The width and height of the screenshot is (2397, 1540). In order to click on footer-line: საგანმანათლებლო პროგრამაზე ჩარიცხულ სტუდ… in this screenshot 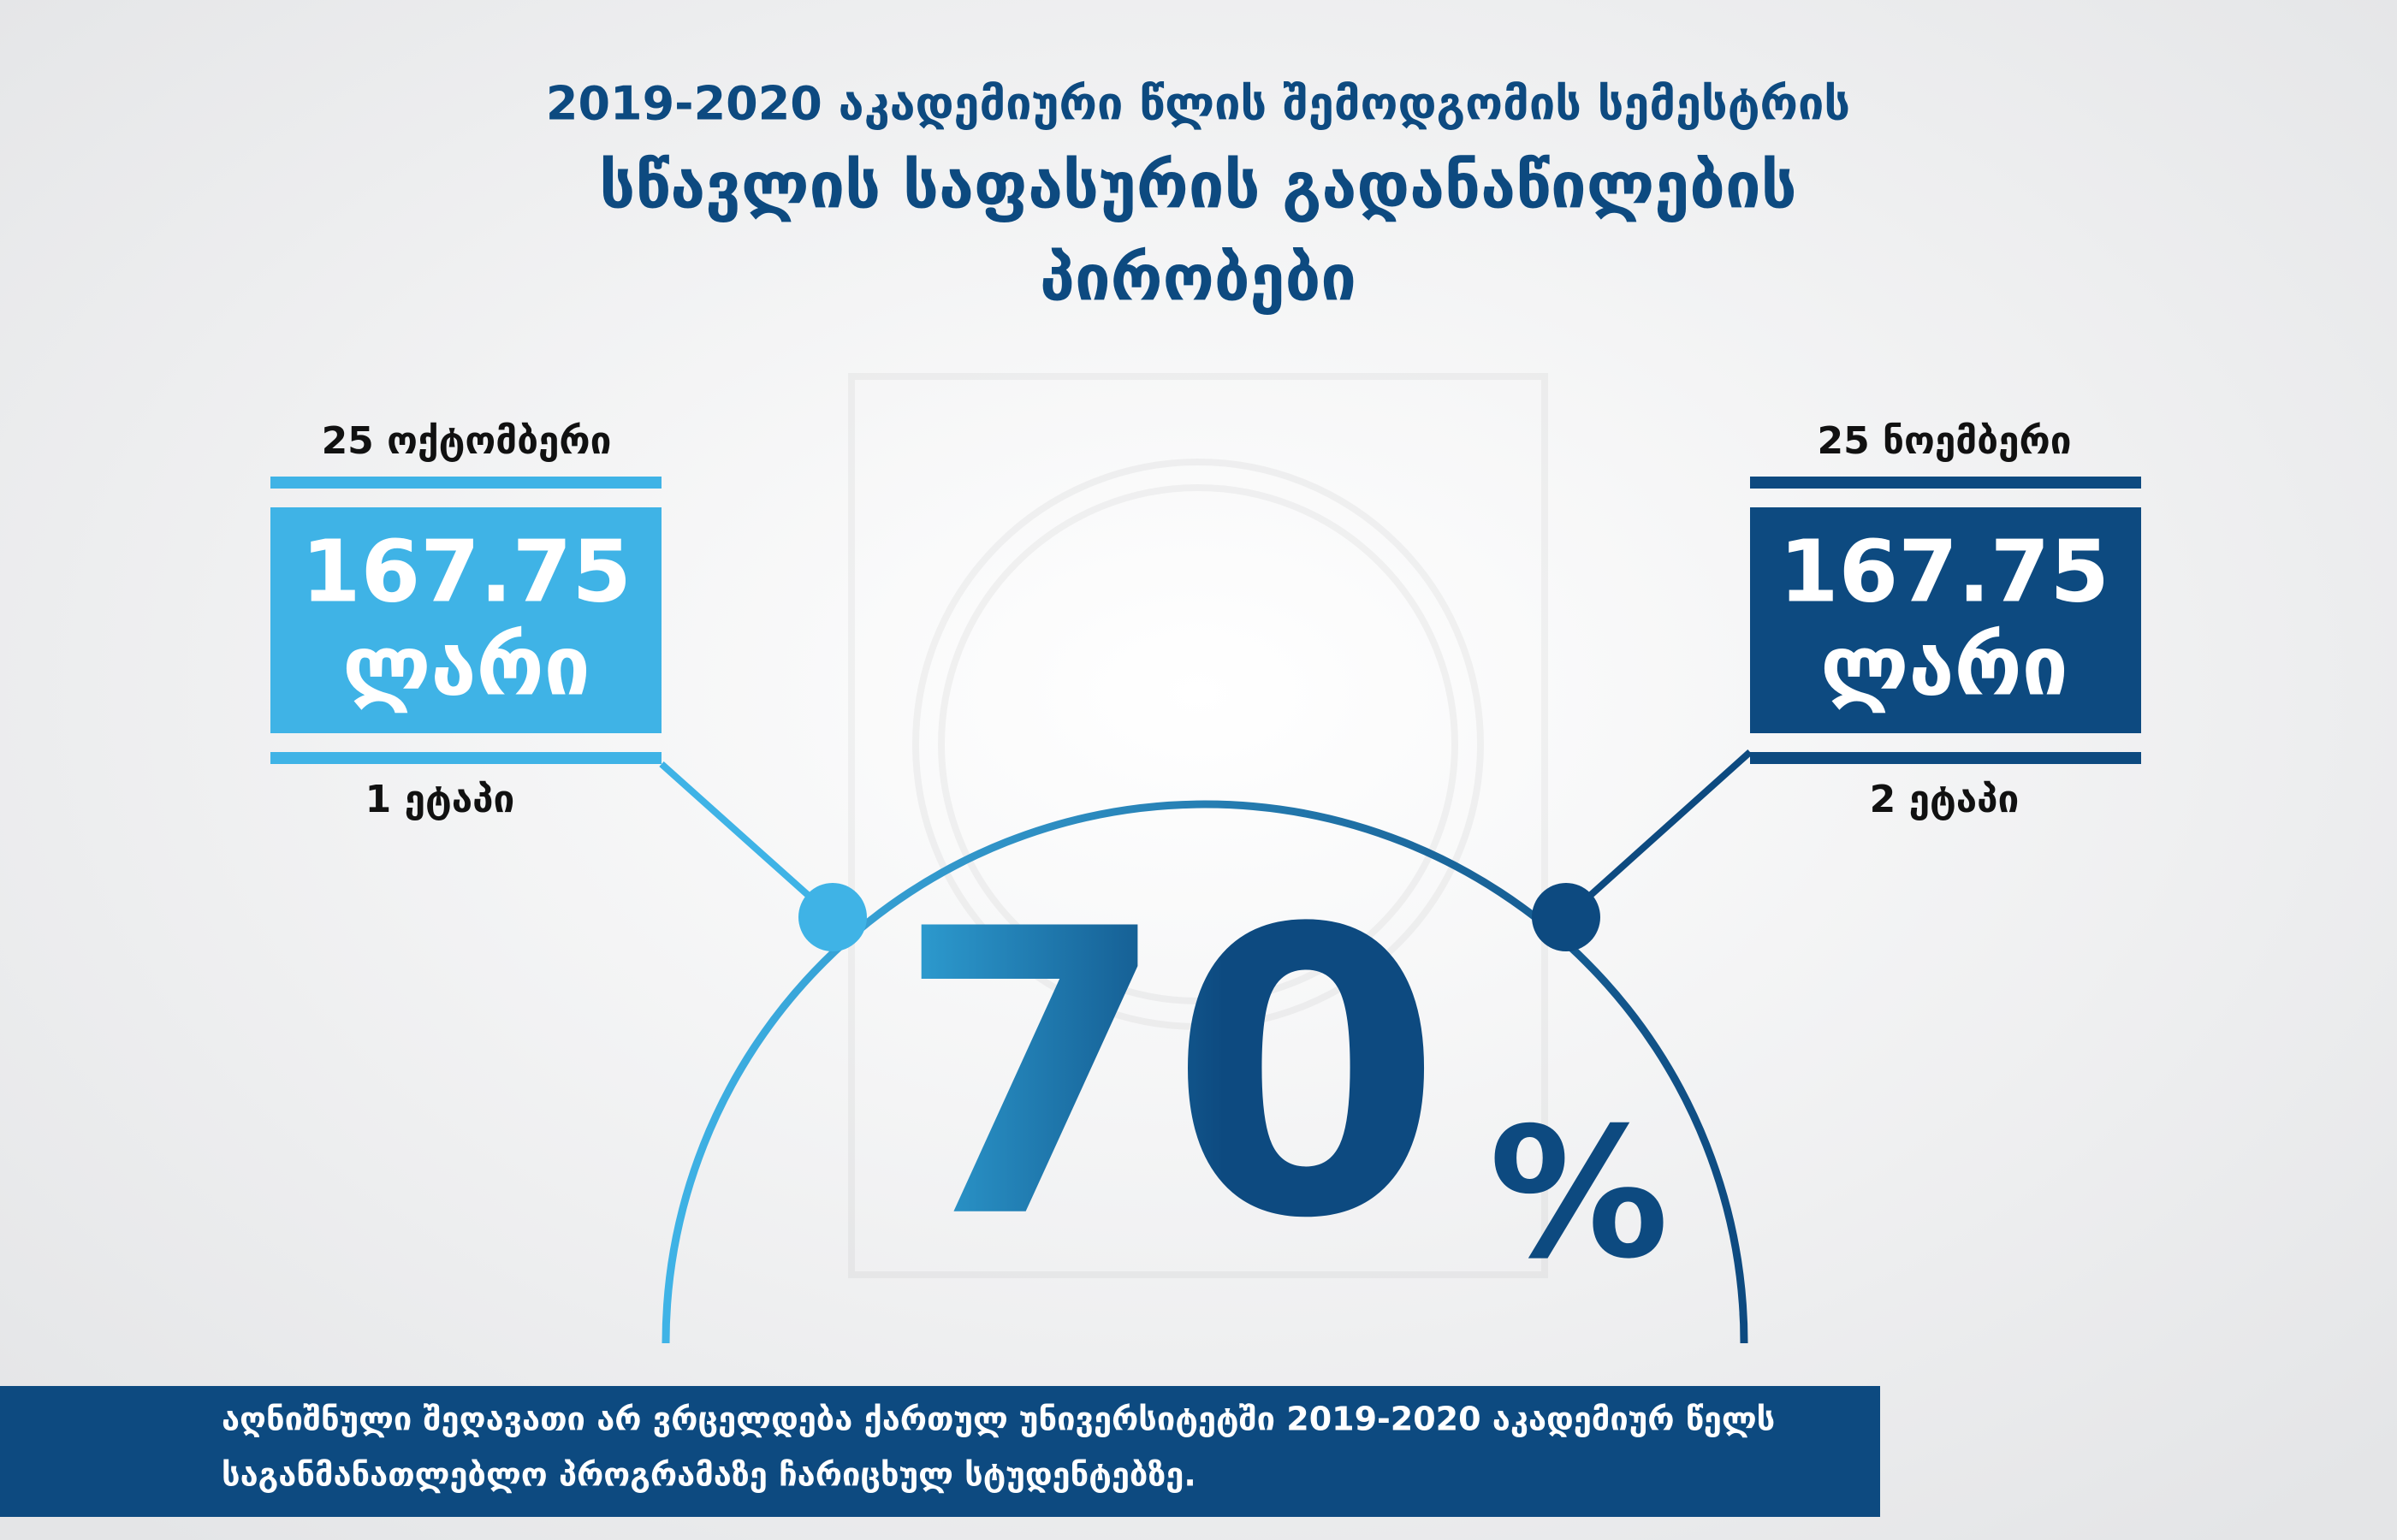, I will do `click(709, 1475)`.